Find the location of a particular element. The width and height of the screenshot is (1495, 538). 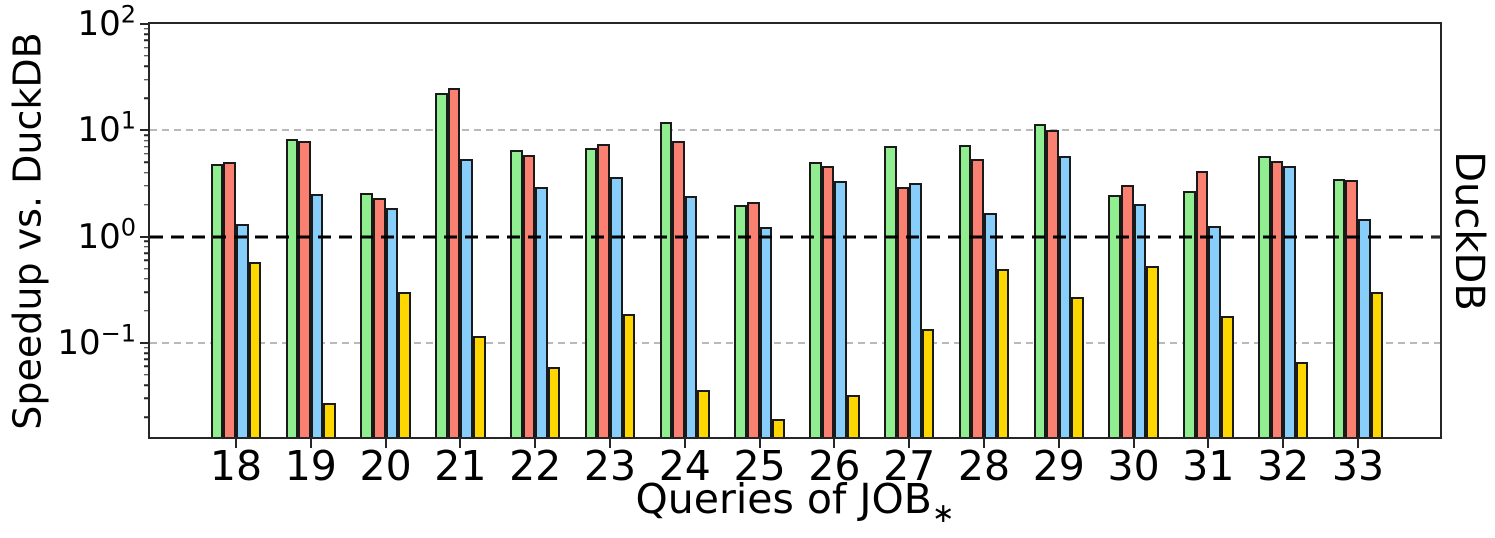

x-tick-label-21: 21 is located at coordinates (460, 466).